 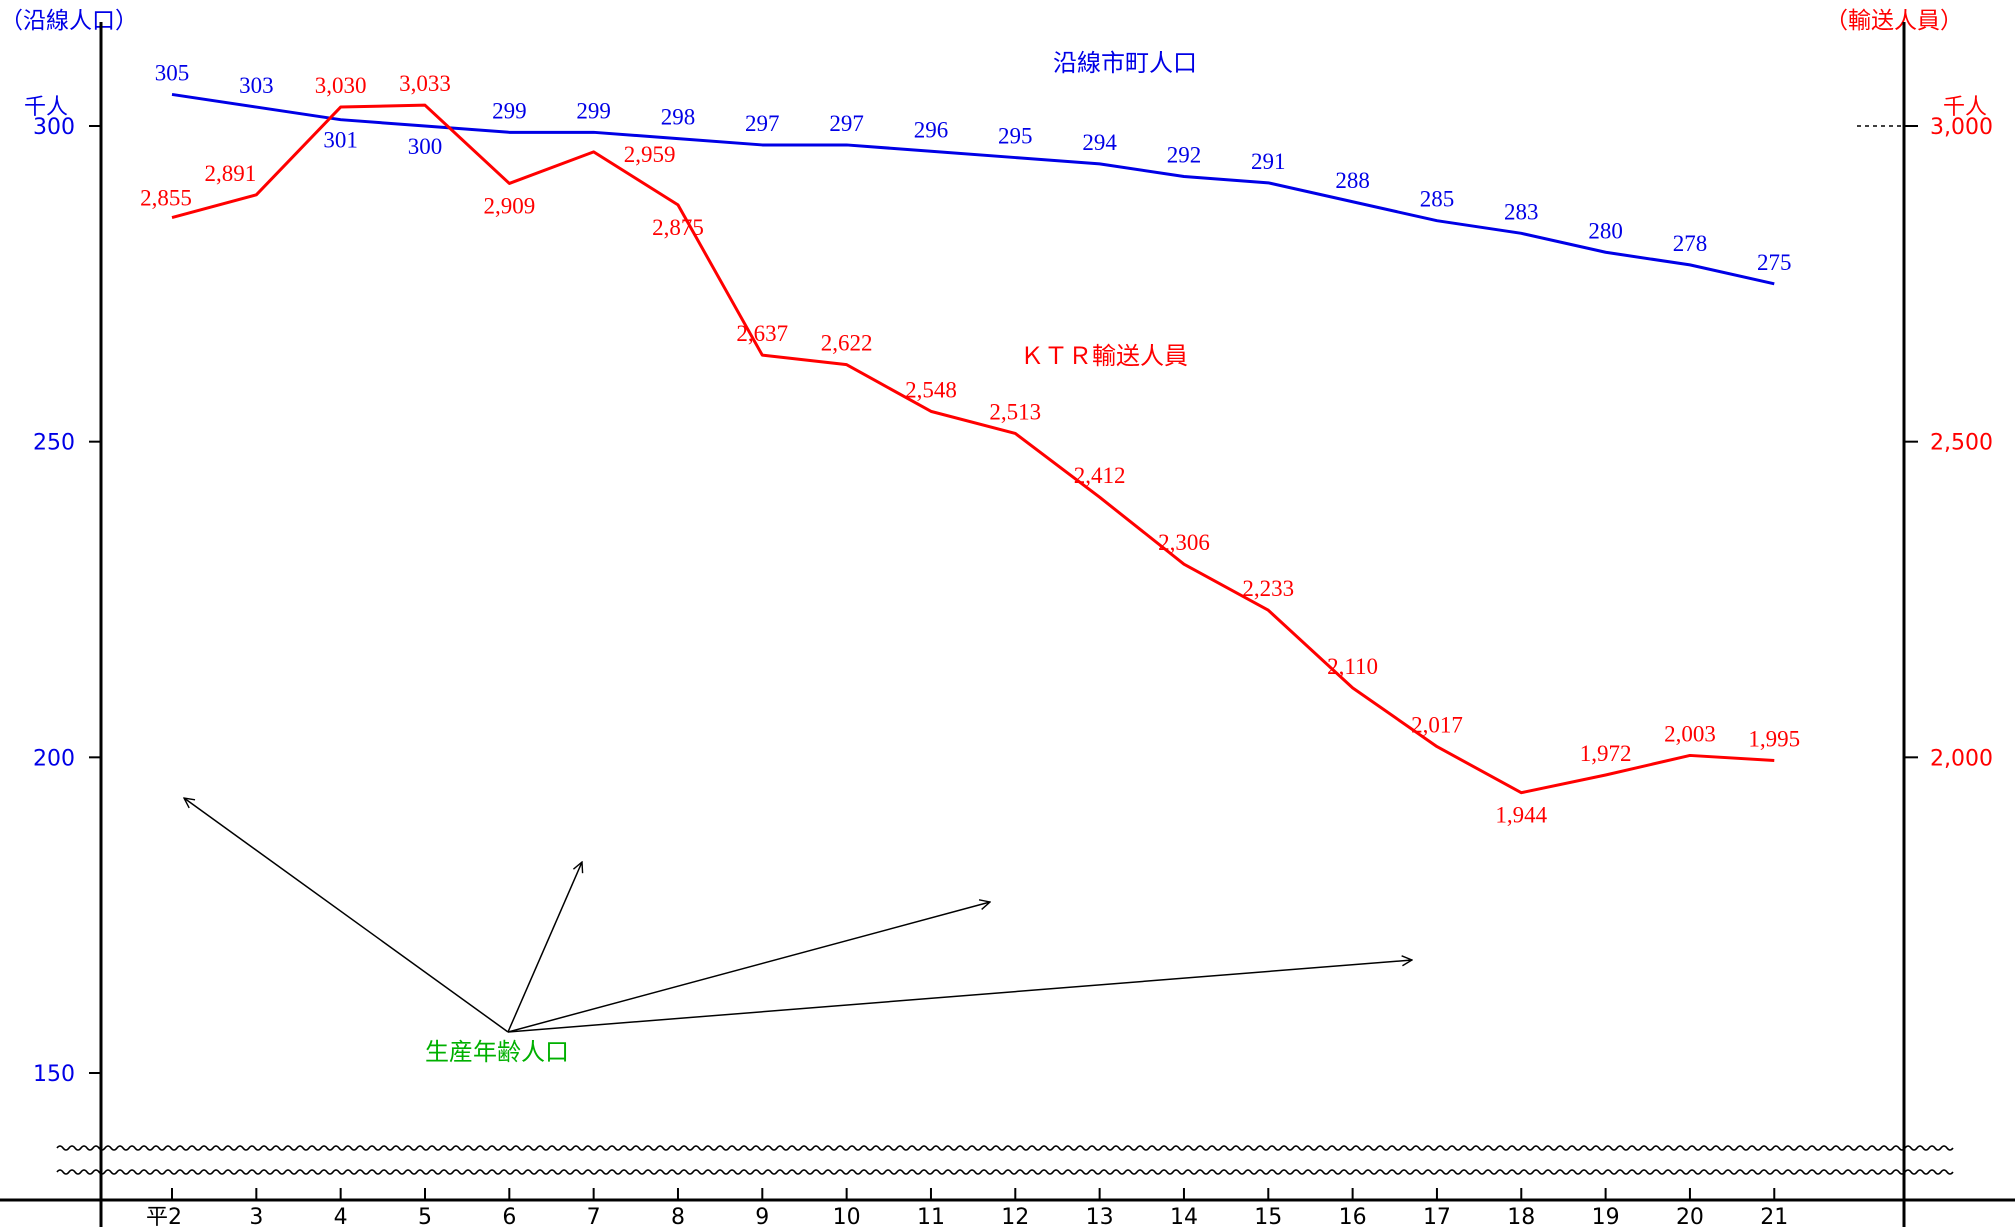 What do you see at coordinates (1099, 142) in the screenshot?
I see `population-data-label: 294` at bounding box center [1099, 142].